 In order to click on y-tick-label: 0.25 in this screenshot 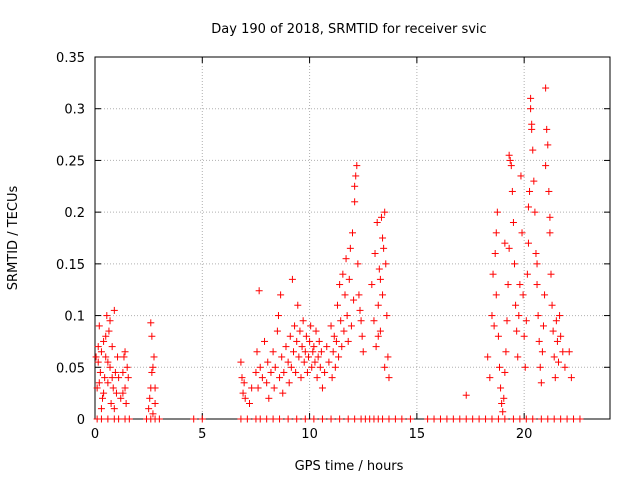, I will do `click(70, 161)`.